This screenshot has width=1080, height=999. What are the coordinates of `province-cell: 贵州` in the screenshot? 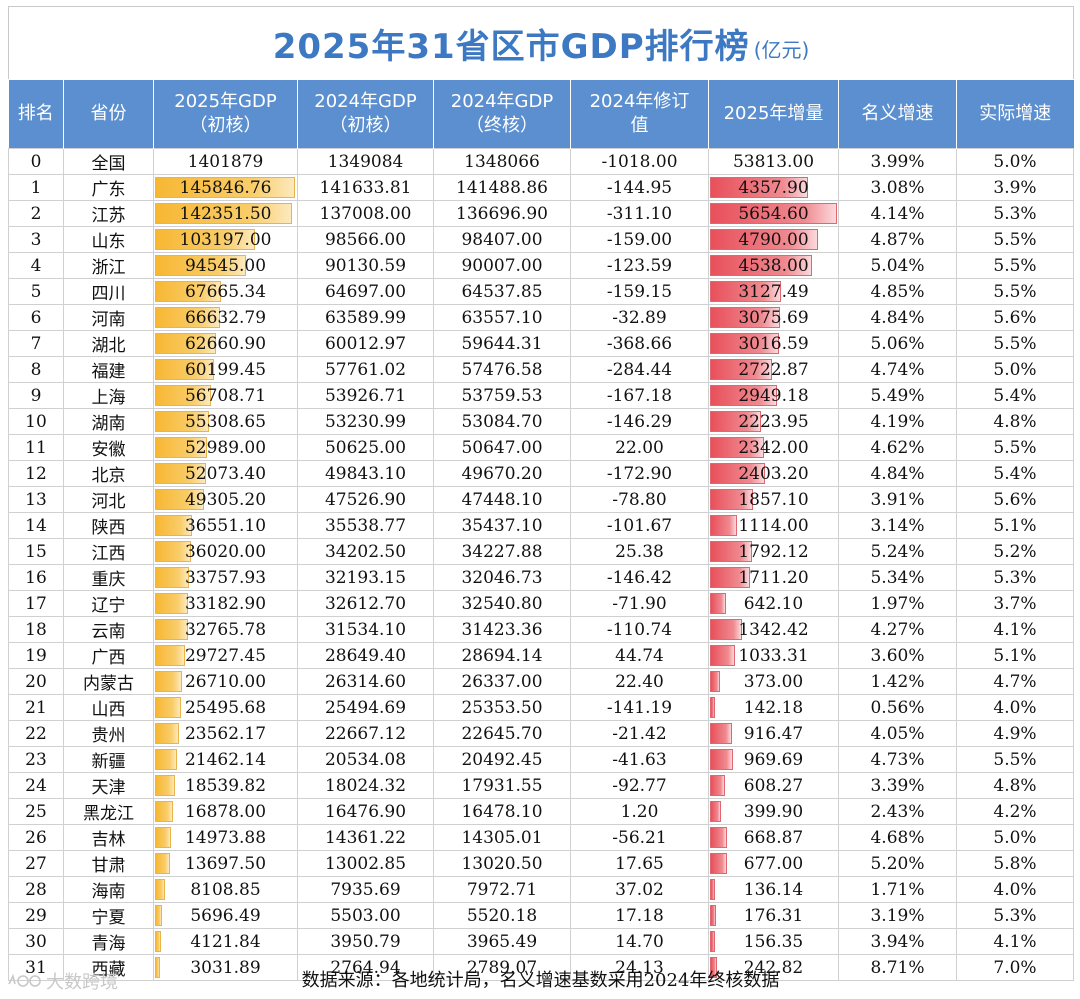 It's located at (108, 733).